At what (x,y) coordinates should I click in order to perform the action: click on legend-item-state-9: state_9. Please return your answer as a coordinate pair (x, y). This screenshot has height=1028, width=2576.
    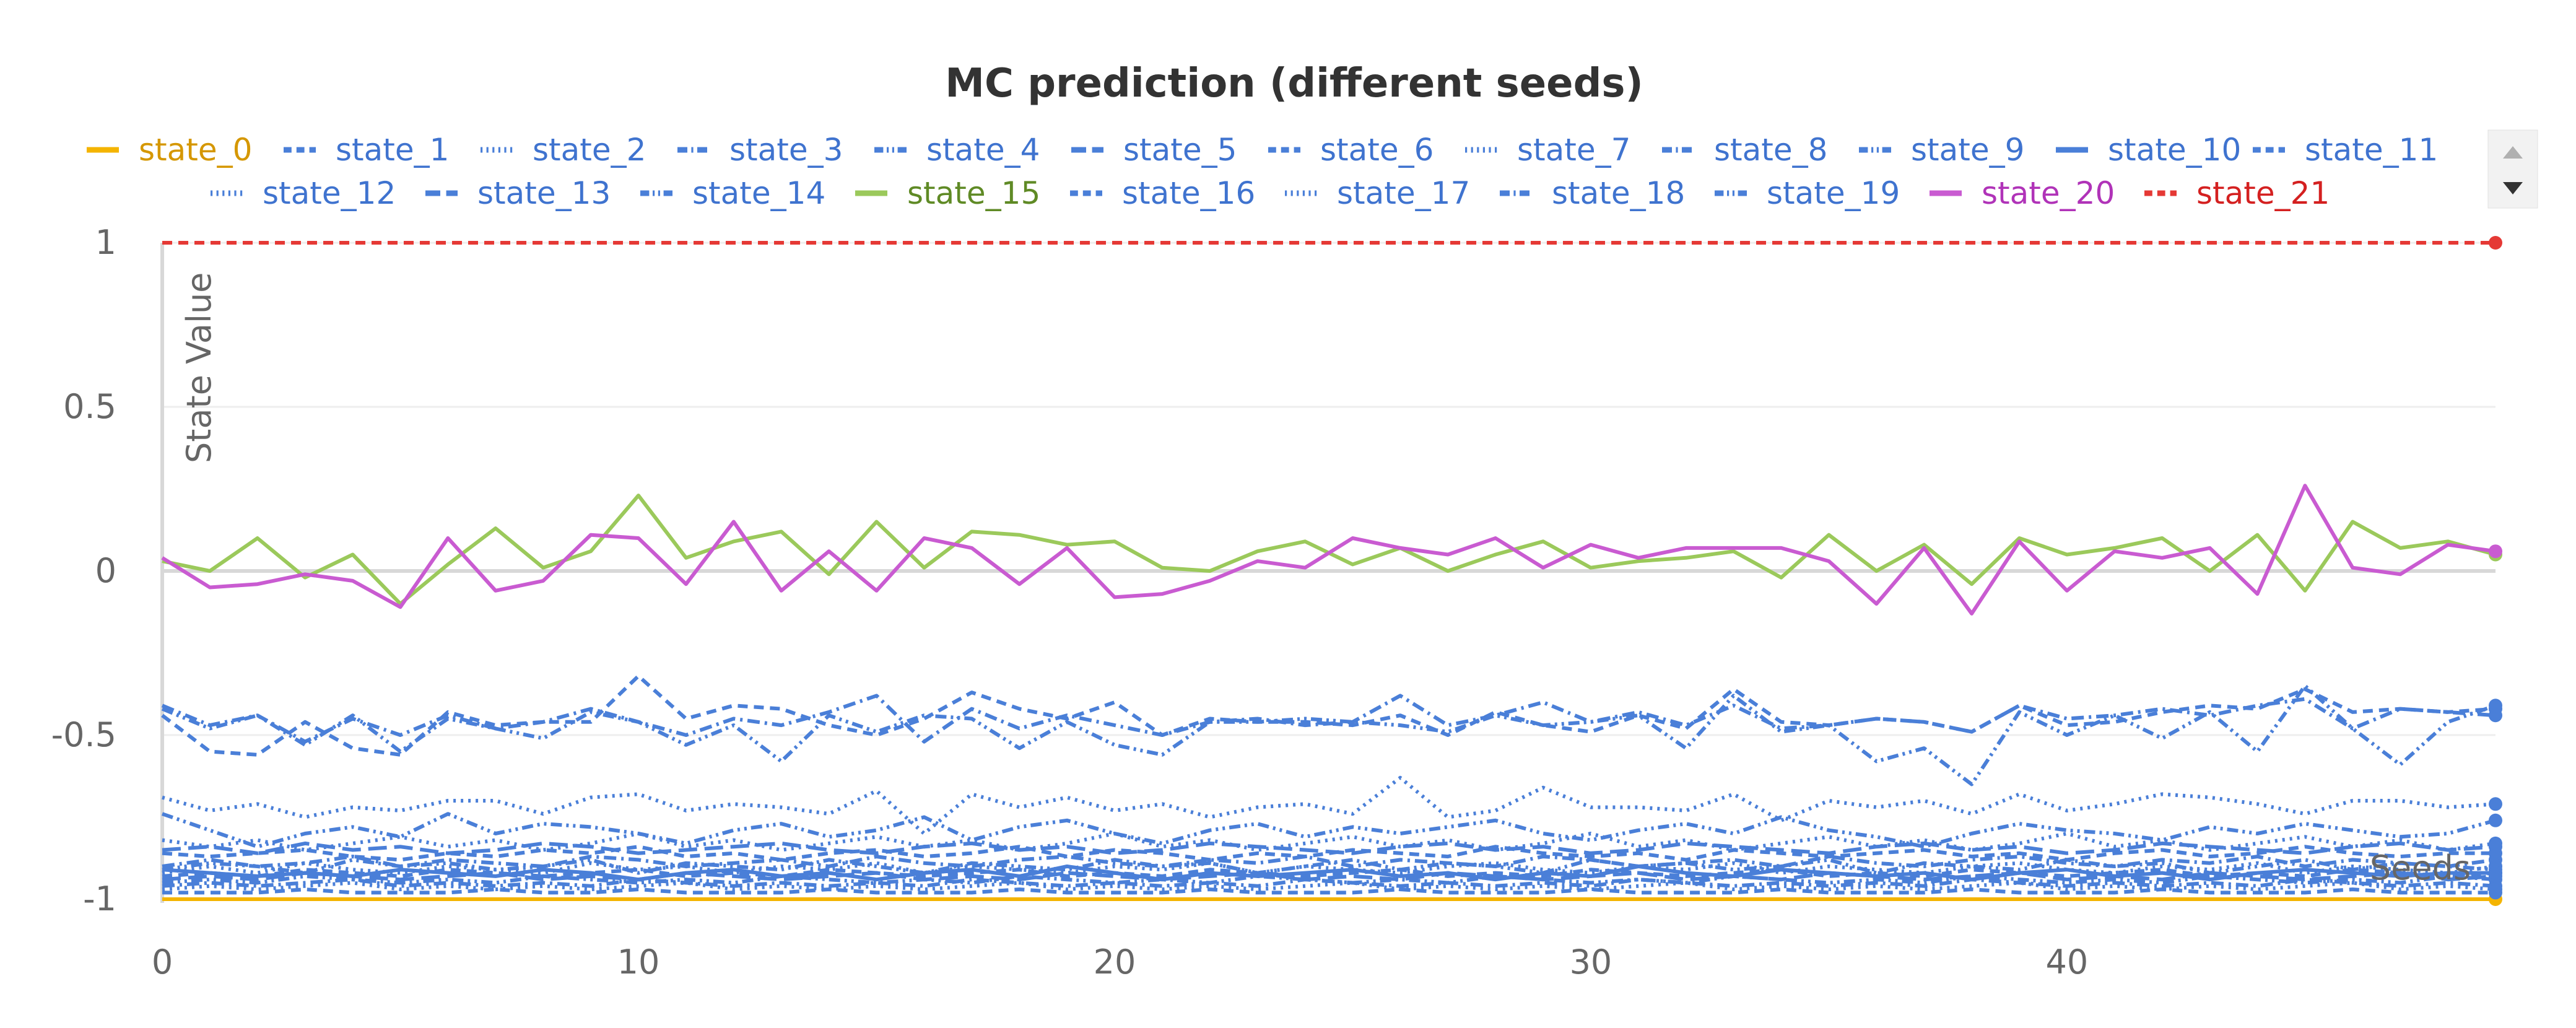
    Looking at the image, I should click on (1967, 150).